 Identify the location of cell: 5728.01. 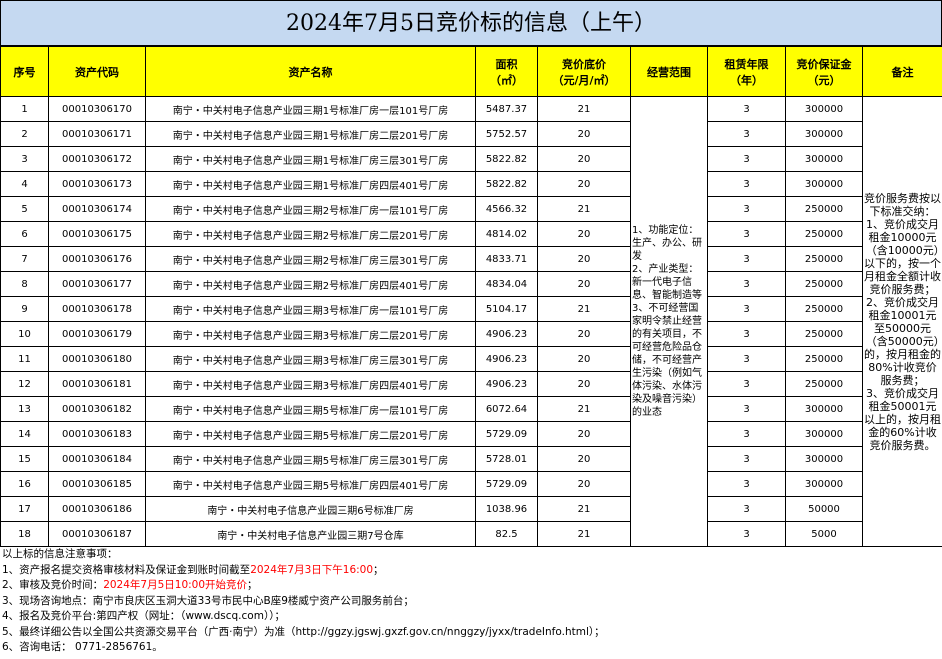
(506, 459).